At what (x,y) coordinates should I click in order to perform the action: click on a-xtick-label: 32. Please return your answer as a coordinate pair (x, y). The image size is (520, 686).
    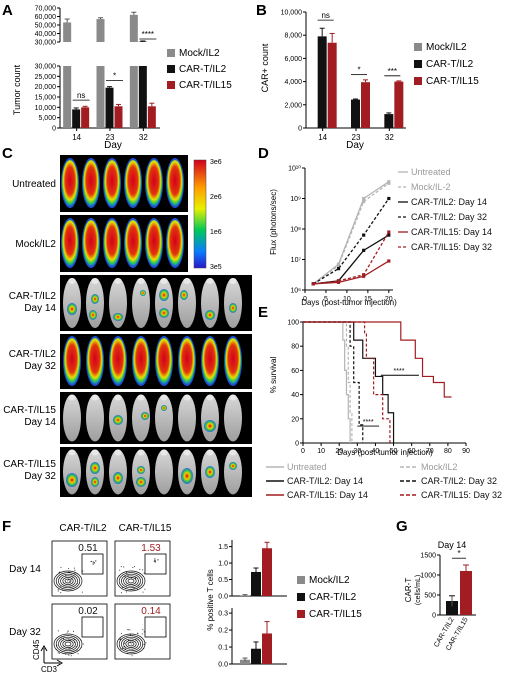
    Looking at the image, I should click on (143, 137).